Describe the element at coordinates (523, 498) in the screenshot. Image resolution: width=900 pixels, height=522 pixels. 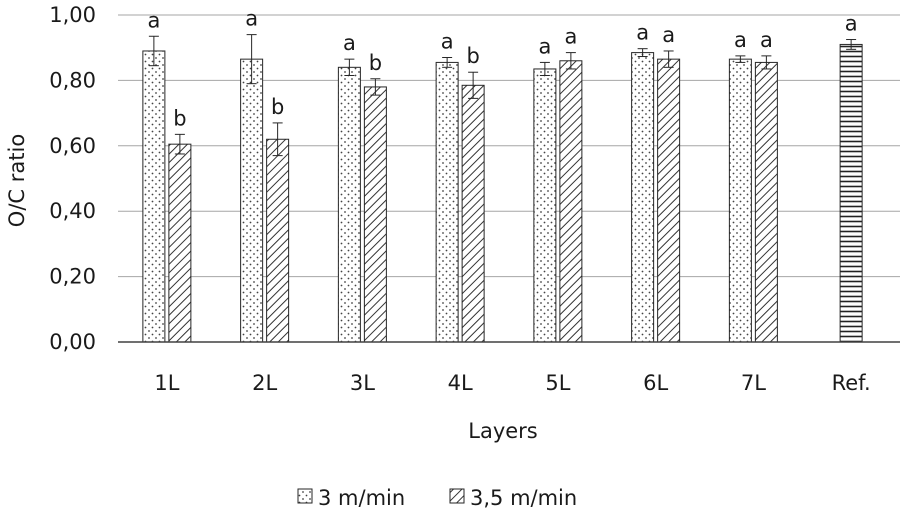
I see `legend-label: 3,5 m/min` at that location.